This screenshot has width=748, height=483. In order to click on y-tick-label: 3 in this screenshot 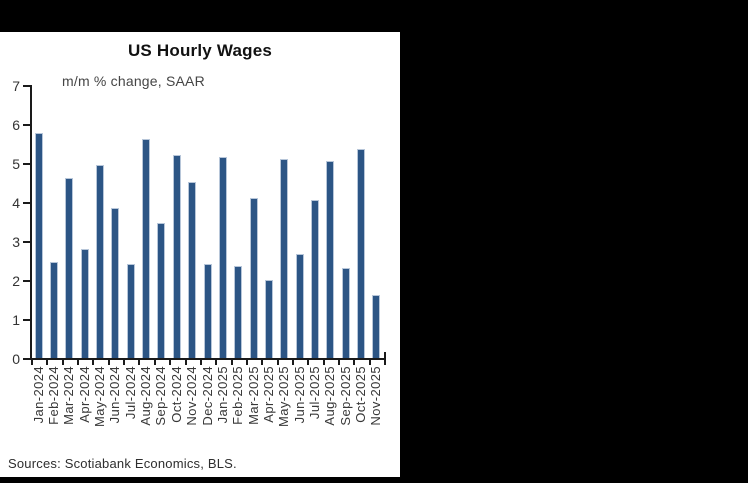, I will do `click(16, 241)`.